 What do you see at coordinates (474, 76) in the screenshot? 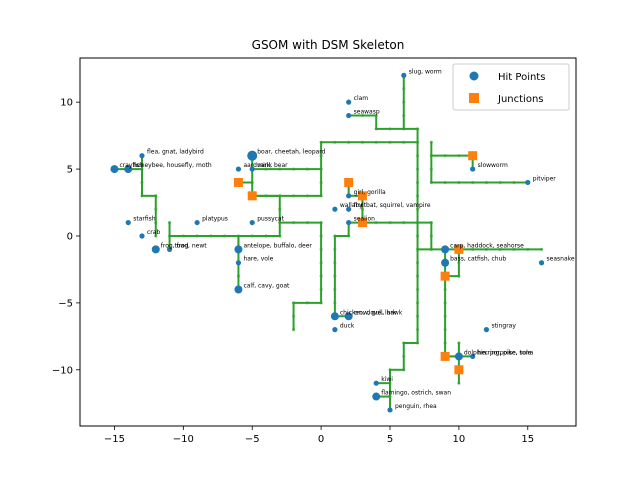
I see `legend-hit-marker` at bounding box center [474, 76].